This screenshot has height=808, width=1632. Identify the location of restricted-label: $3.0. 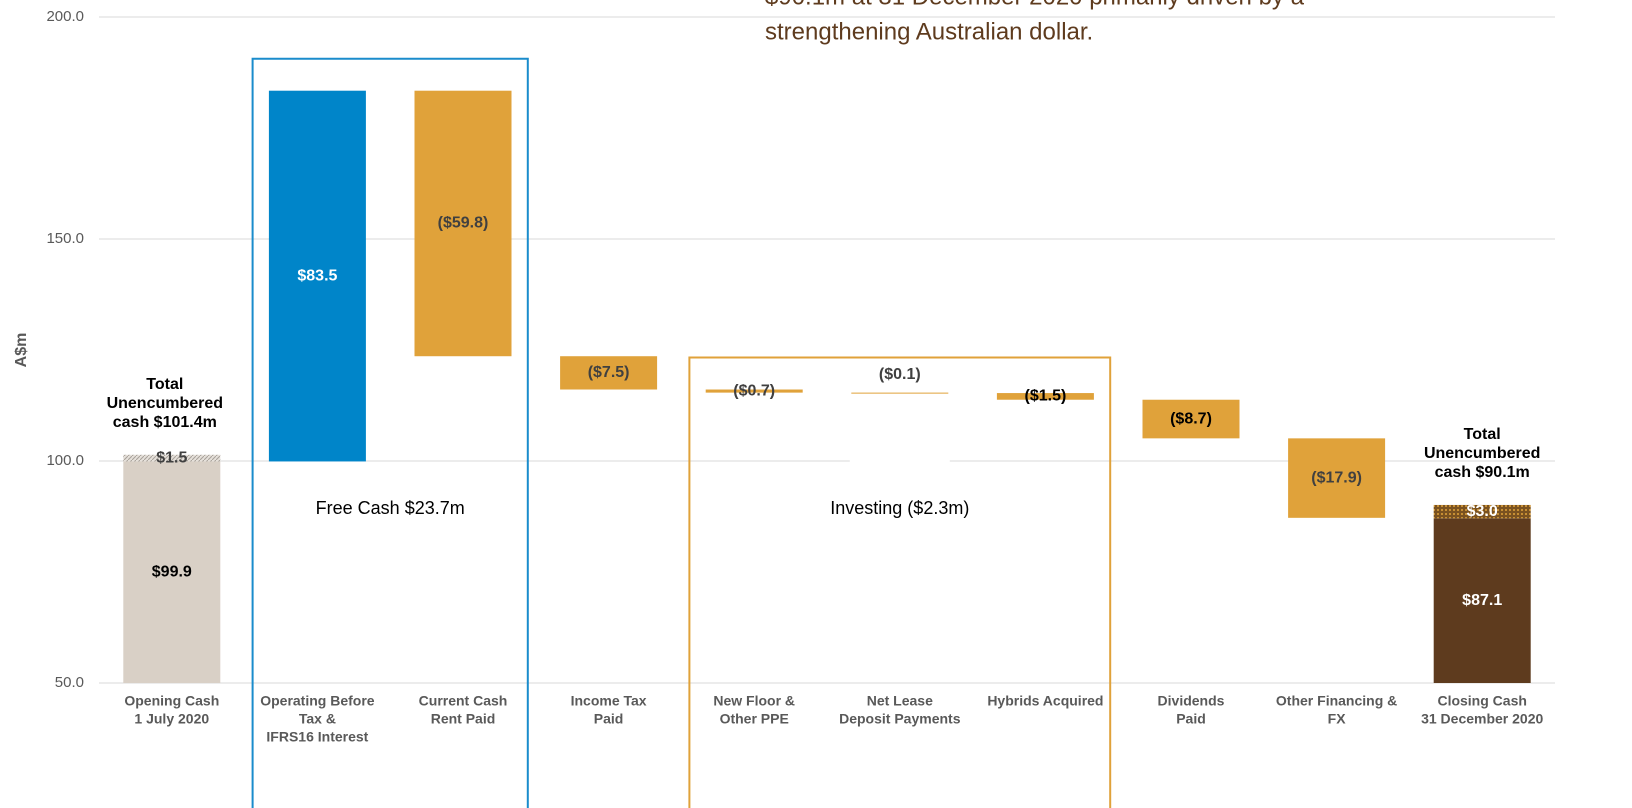
(1482, 511).